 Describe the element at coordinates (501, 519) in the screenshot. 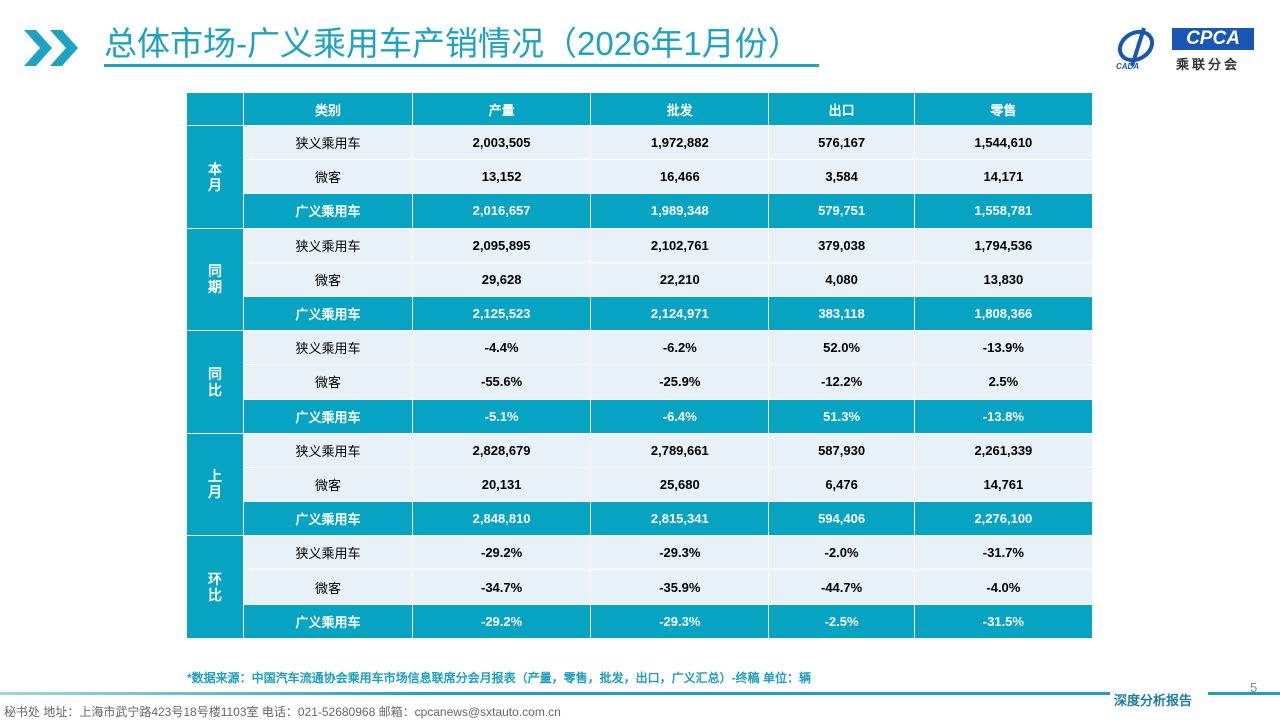

I see `value-cell: 2,848,810` at that location.